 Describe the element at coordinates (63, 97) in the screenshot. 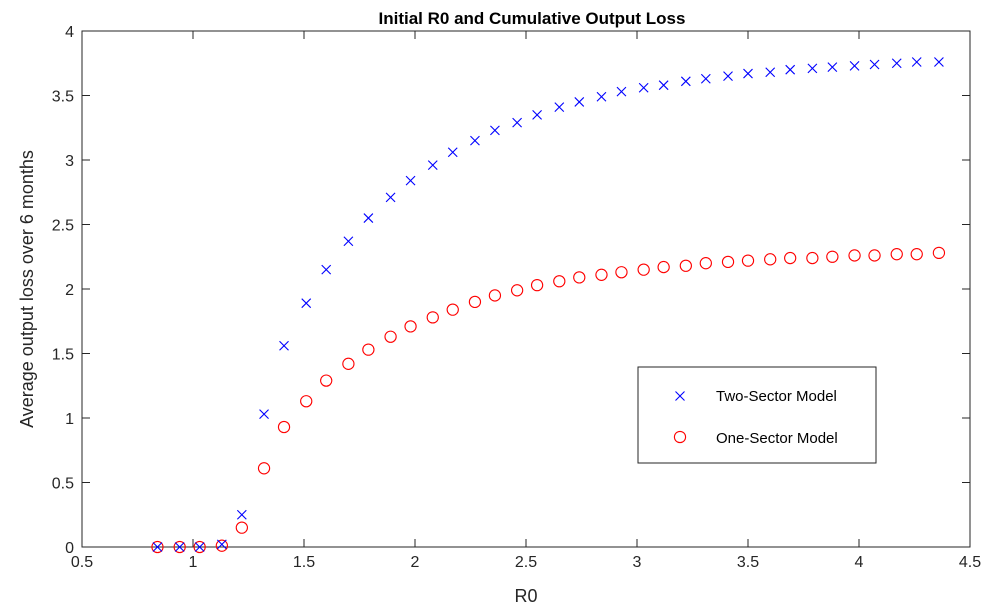

I see `y-tick-label: 3.5` at that location.